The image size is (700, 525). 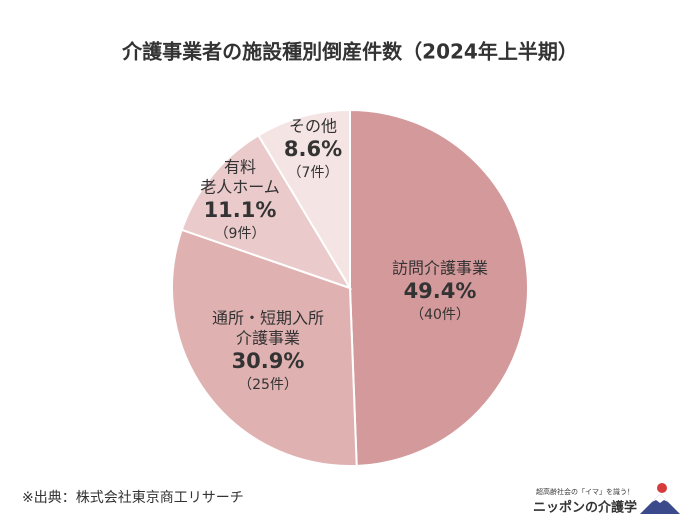 What do you see at coordinates (440, 291) in the screenshot?
I see `value-label: 49.4%` at bounding box center [440, 291].